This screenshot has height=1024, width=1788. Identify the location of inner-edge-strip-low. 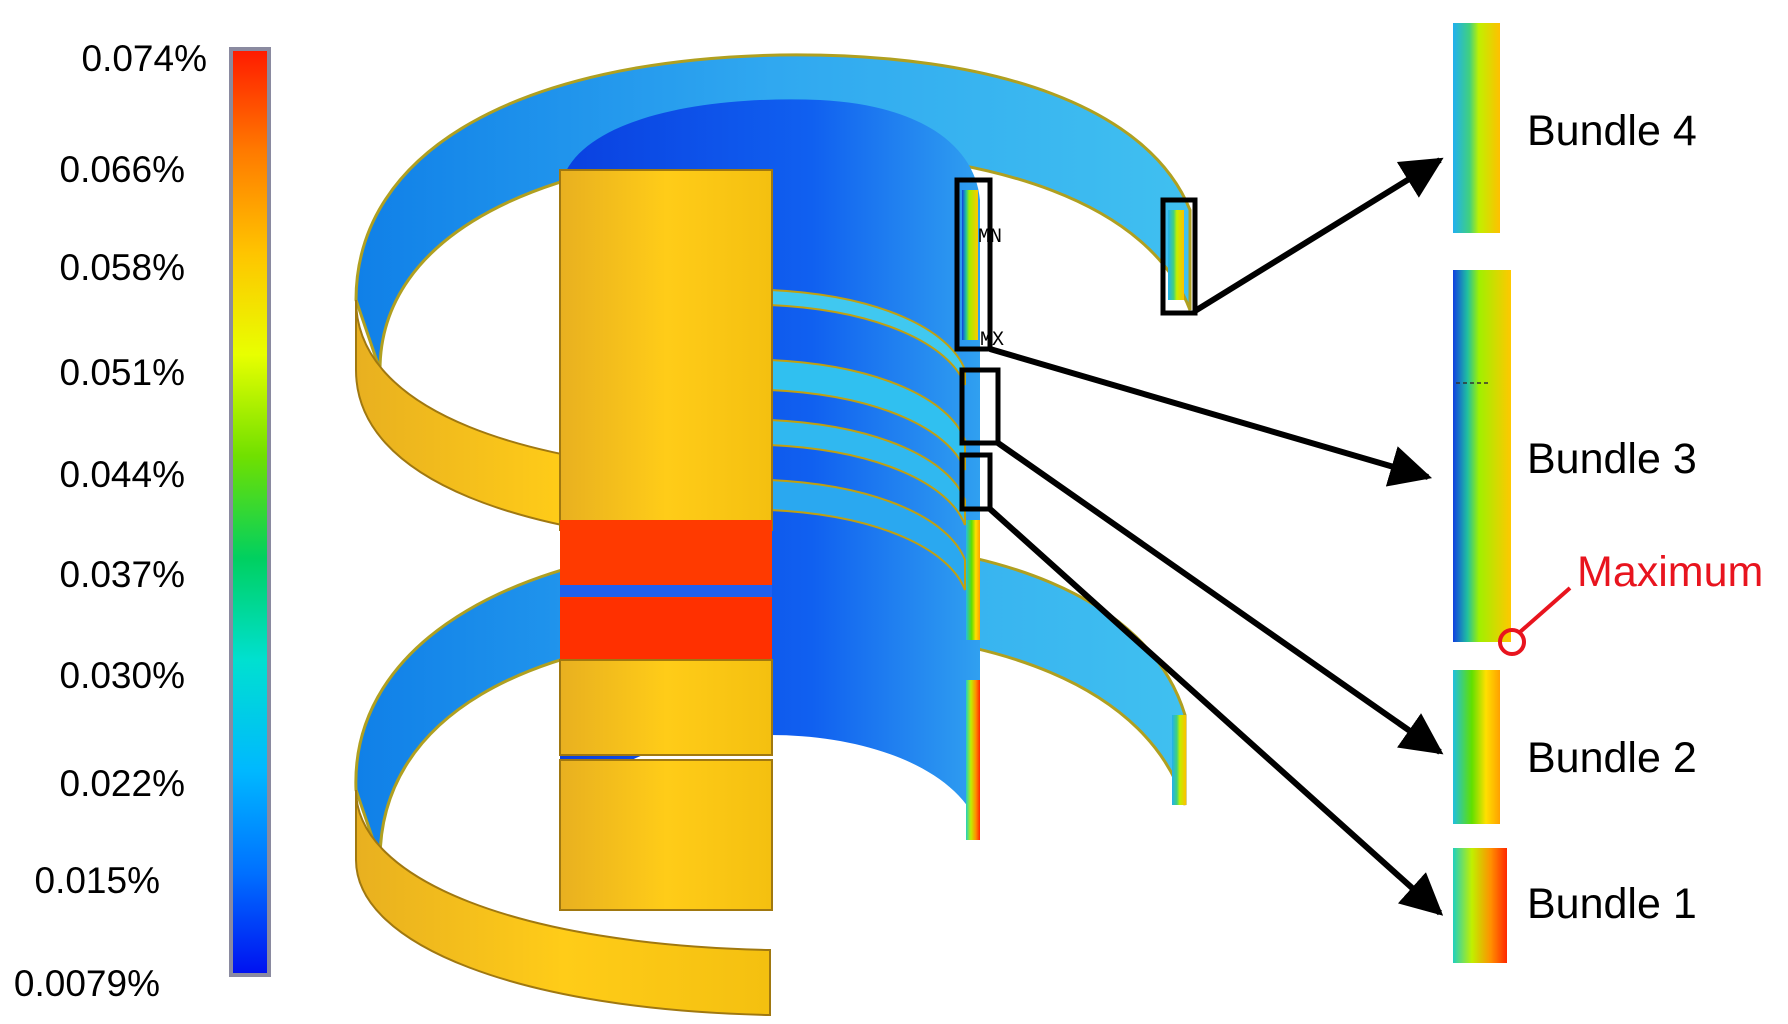
(973, 580).